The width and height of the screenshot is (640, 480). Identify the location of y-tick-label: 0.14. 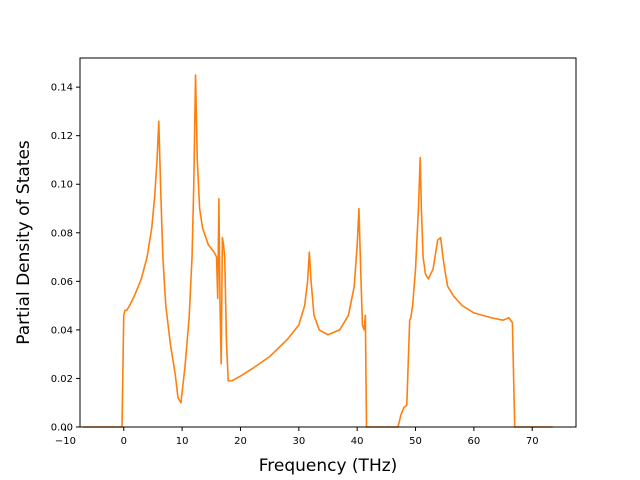
(62, 88).